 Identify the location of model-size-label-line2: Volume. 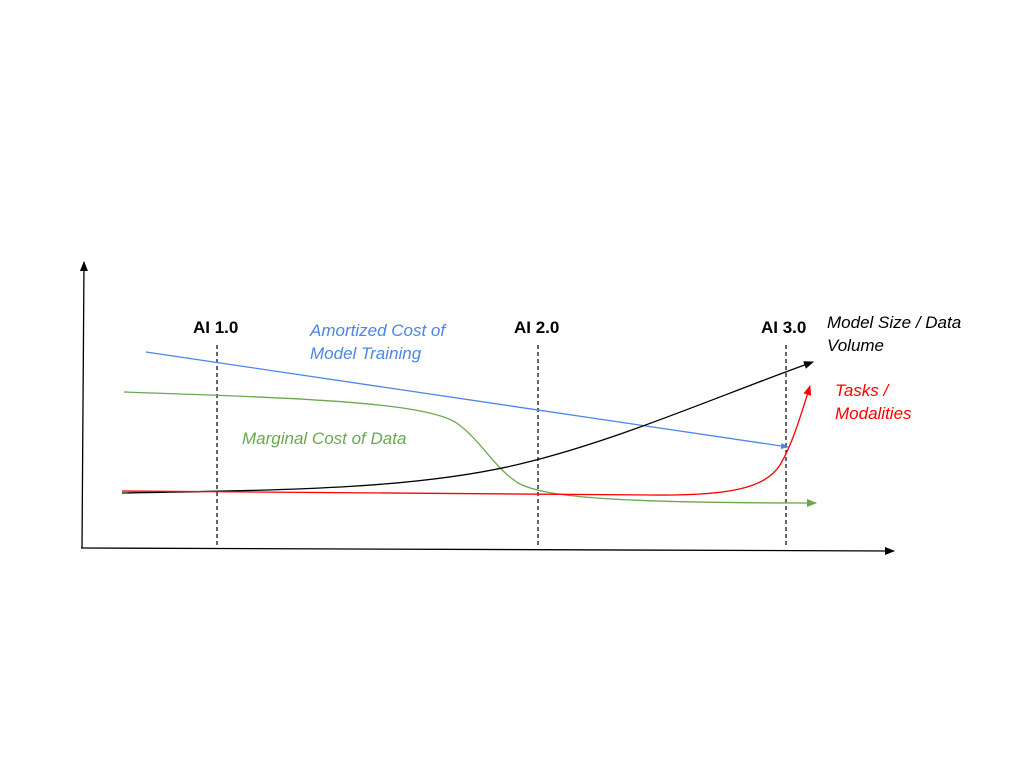
(856, 345).